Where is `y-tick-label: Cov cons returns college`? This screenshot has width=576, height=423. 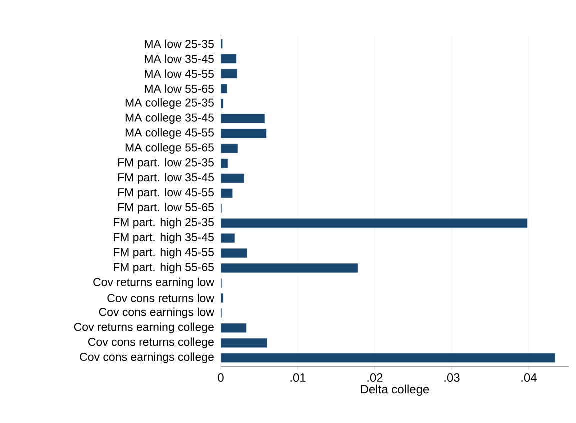
y-tick-label: Cov cons returns college is located at coordinates (151, 343).